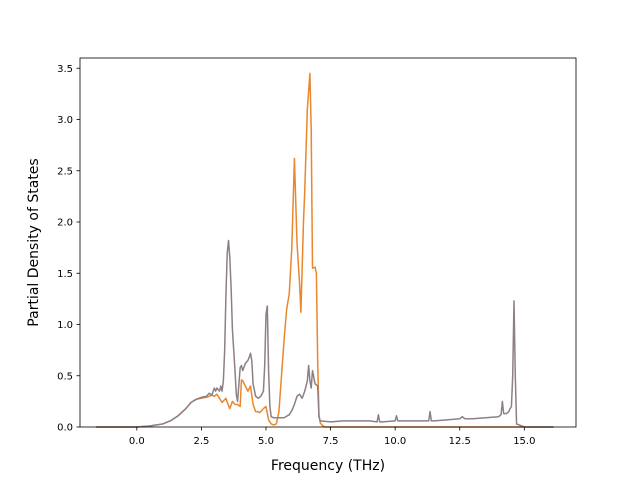  Describe the element at coordinates (68, 249) in the screenshot. I see `y-axis-ticks: 0.0 0.5 1.0 1.5 2.0 2.5 3.0 3.5` at that location.